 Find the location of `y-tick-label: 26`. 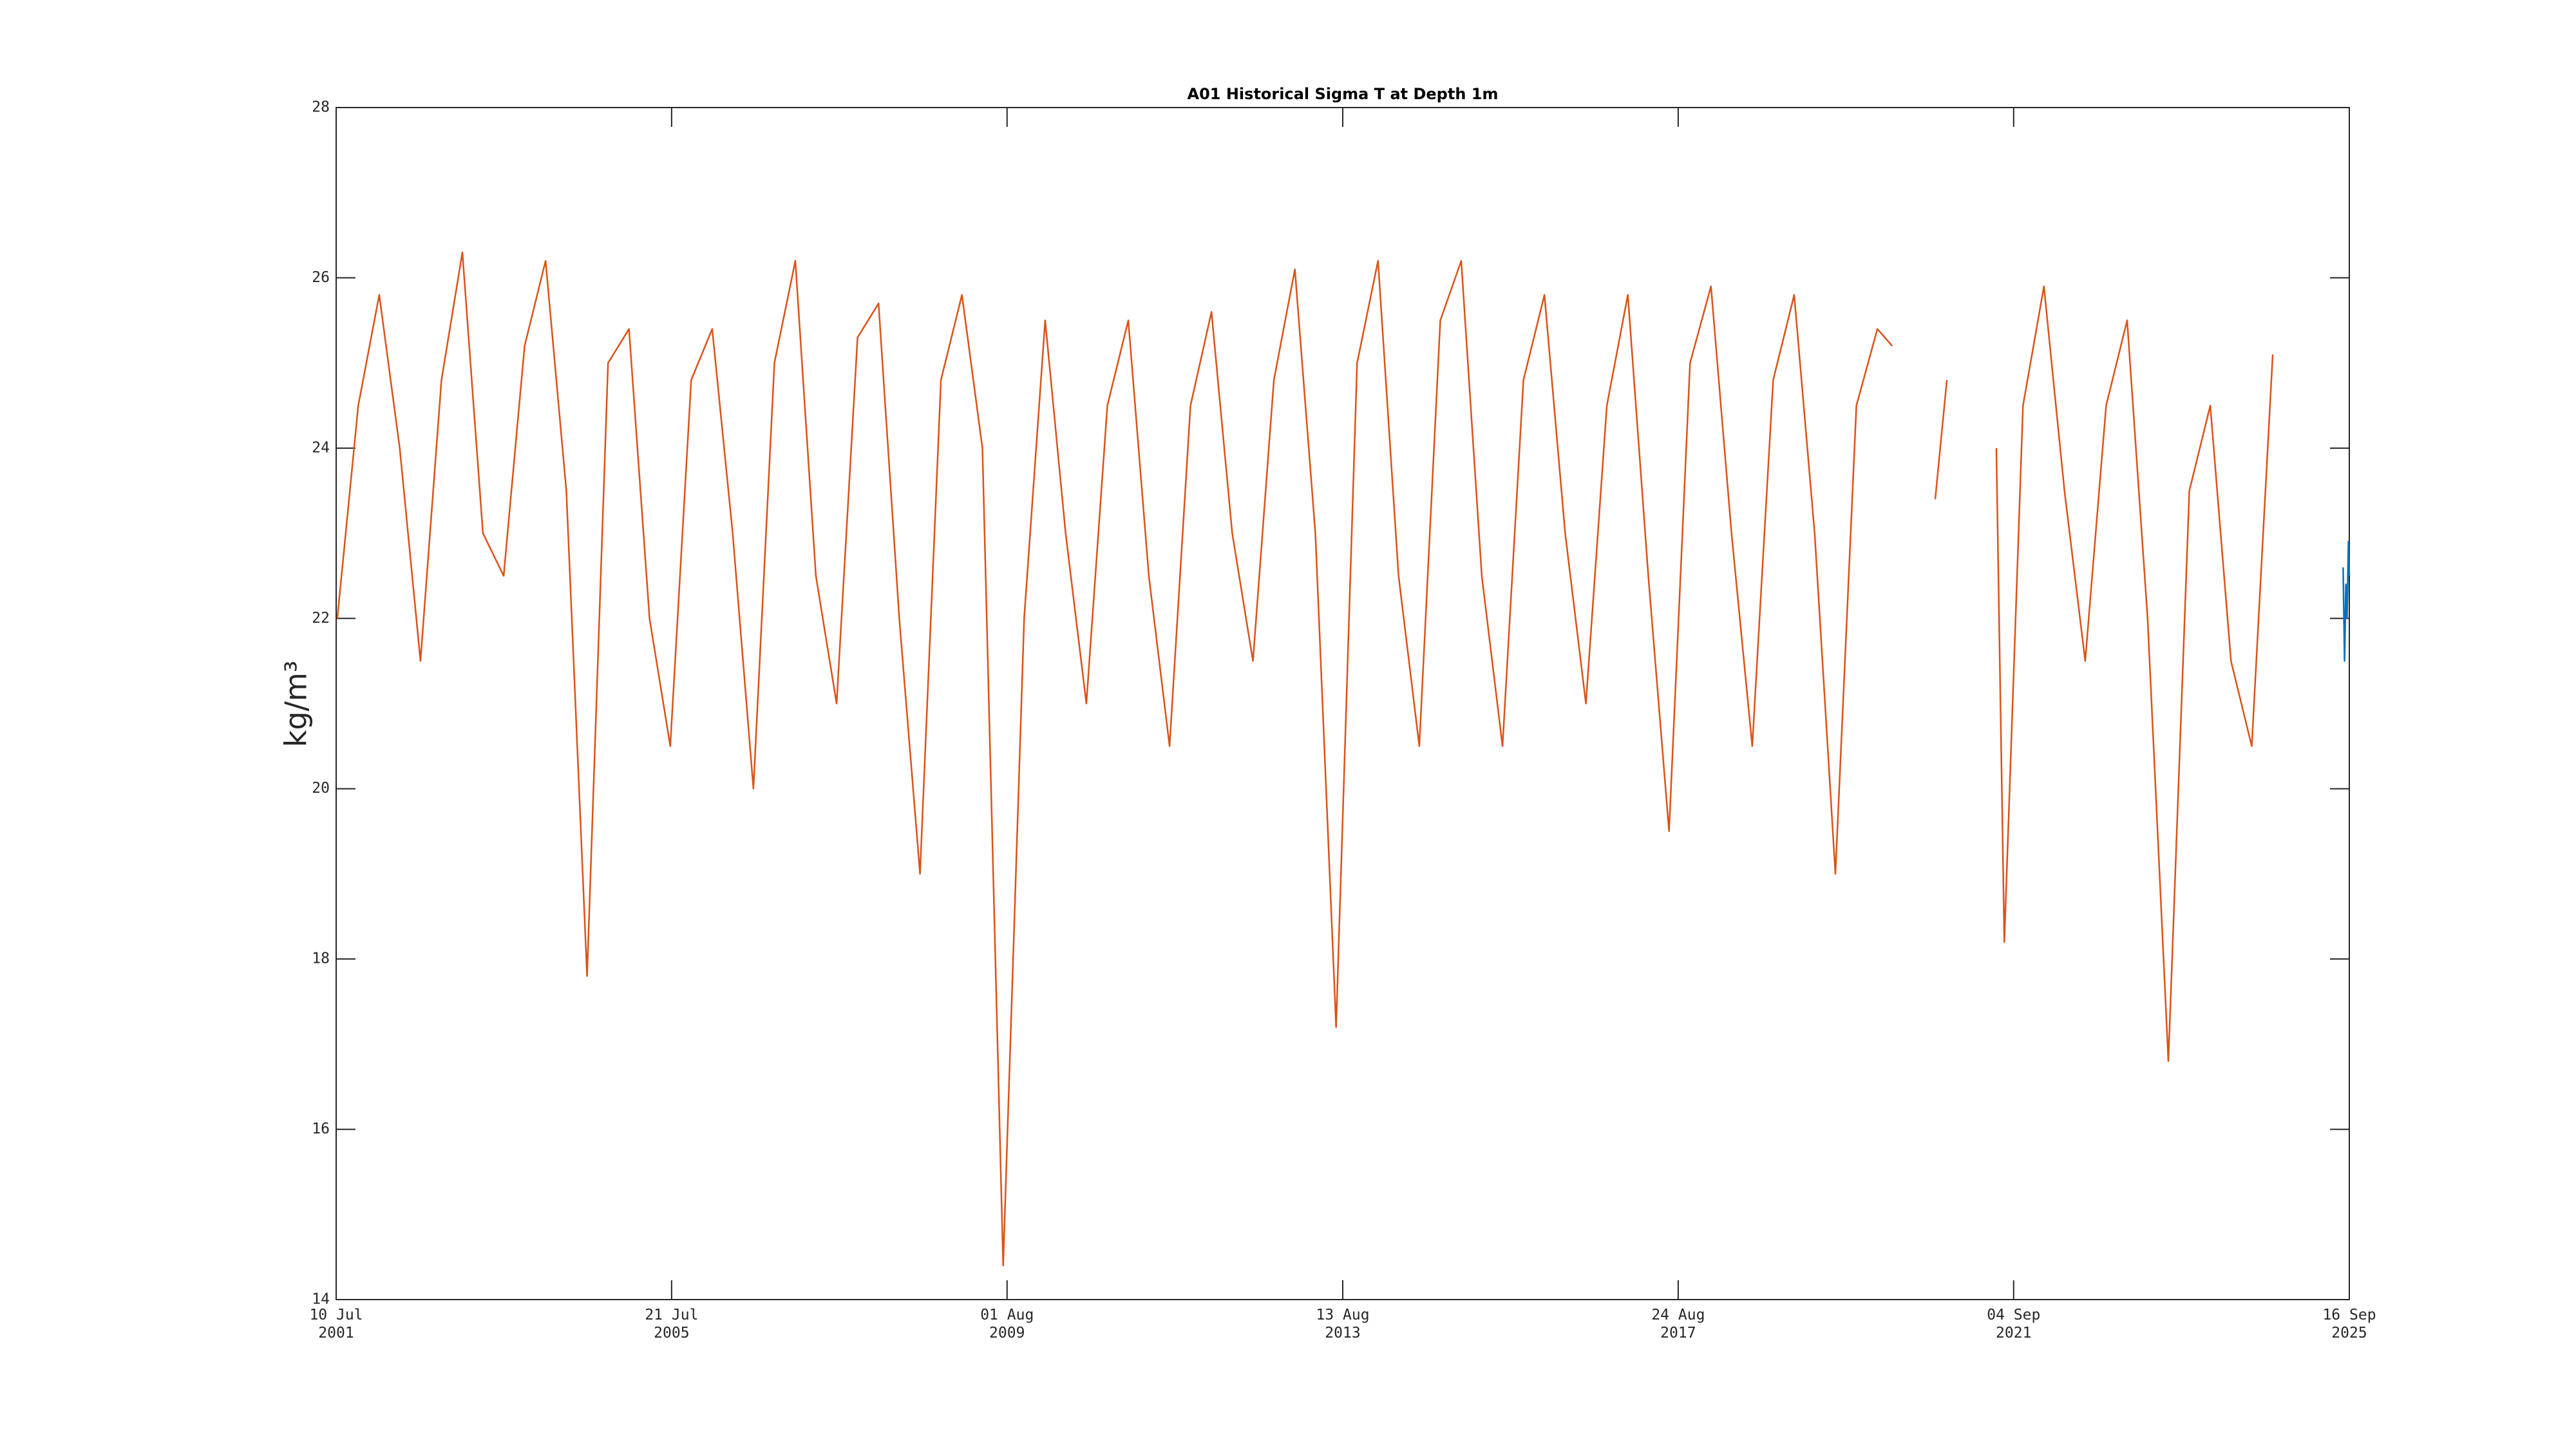

y-tick-label: 26 is located at coordinates (321, 277).